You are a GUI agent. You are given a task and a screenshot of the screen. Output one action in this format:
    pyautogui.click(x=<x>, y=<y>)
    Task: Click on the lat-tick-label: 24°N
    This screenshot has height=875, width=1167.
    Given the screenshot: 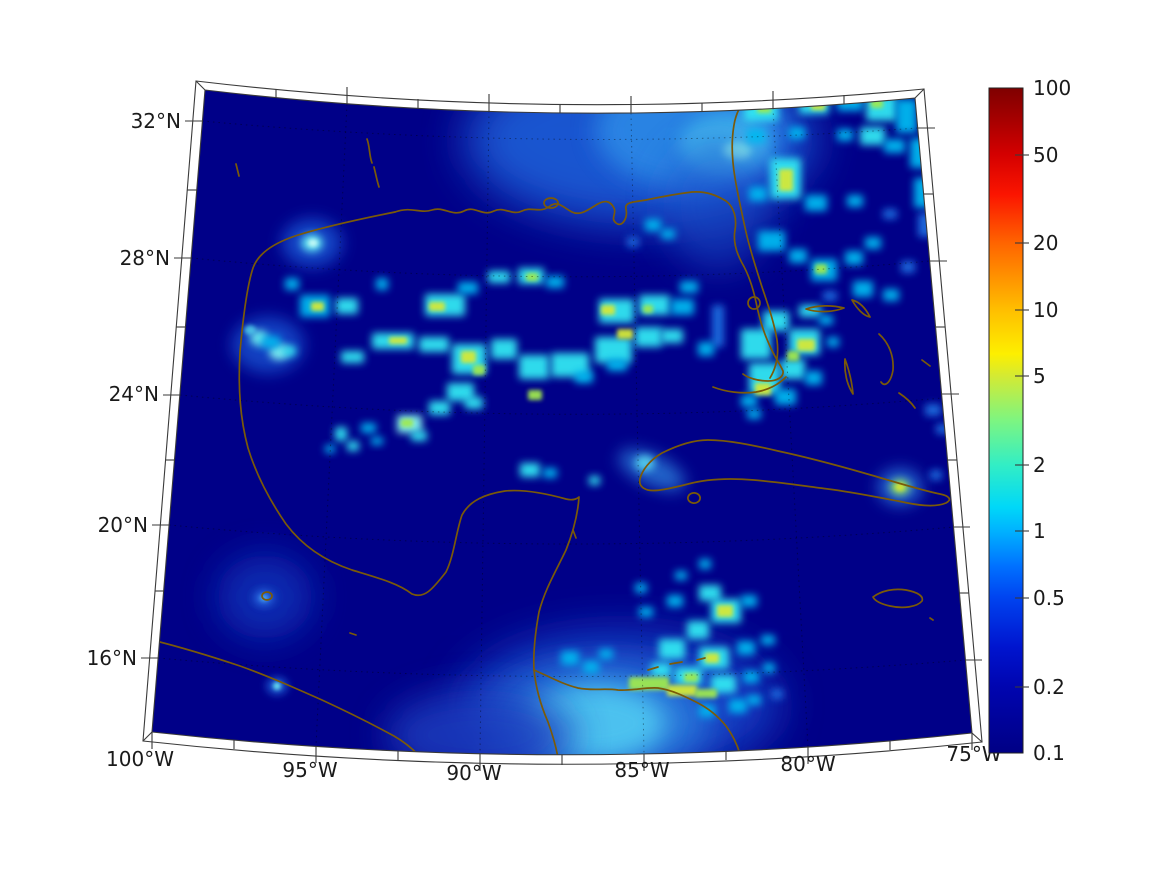 What is the action you would take?
    pyautogui.click(x=134, y=394)
    